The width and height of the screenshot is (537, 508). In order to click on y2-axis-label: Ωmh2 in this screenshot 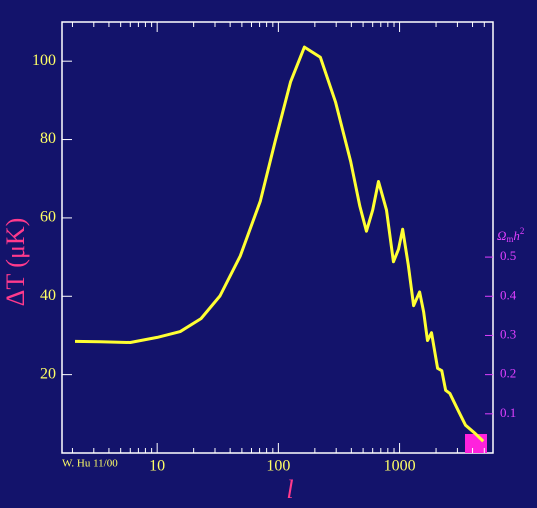, I will do `click(510, 235)`.